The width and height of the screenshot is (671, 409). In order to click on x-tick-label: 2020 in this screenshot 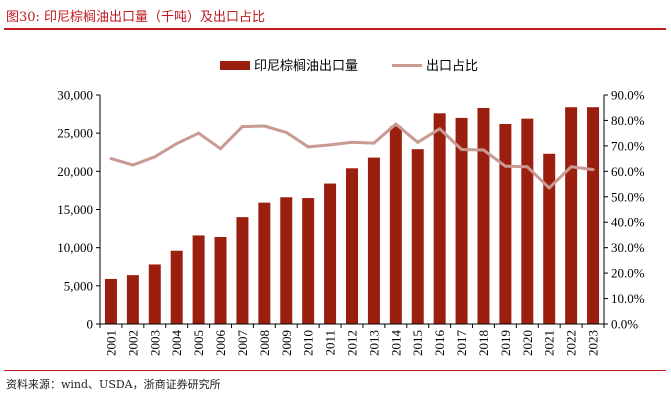, I will do `click(527, 343)`.